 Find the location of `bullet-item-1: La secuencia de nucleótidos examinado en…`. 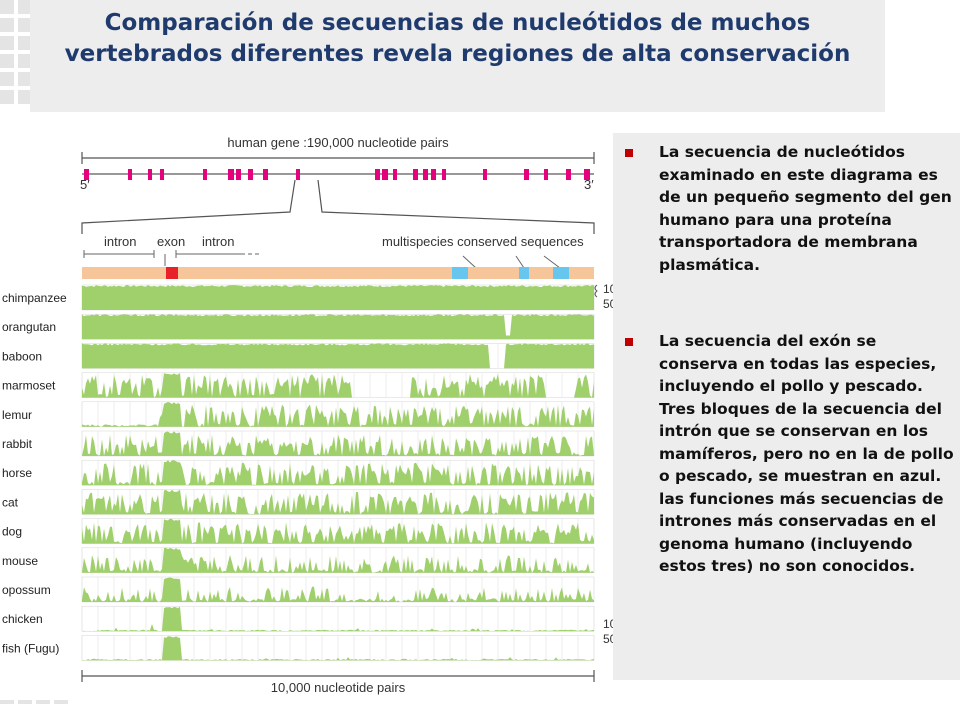

bullet-item-1: La secuencia de nucleótidos examinado en… is located at coordinates (792, 208).